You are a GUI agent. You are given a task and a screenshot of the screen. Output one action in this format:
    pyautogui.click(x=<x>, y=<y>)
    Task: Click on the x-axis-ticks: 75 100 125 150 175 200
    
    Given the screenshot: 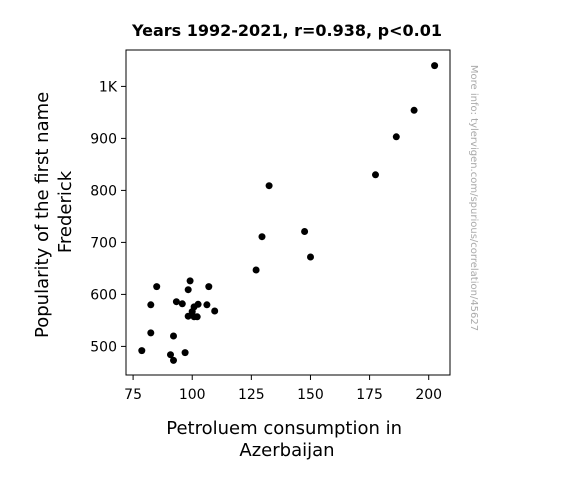 What is the action you would take?
    pyautogui.click(x=283, y=389)
    